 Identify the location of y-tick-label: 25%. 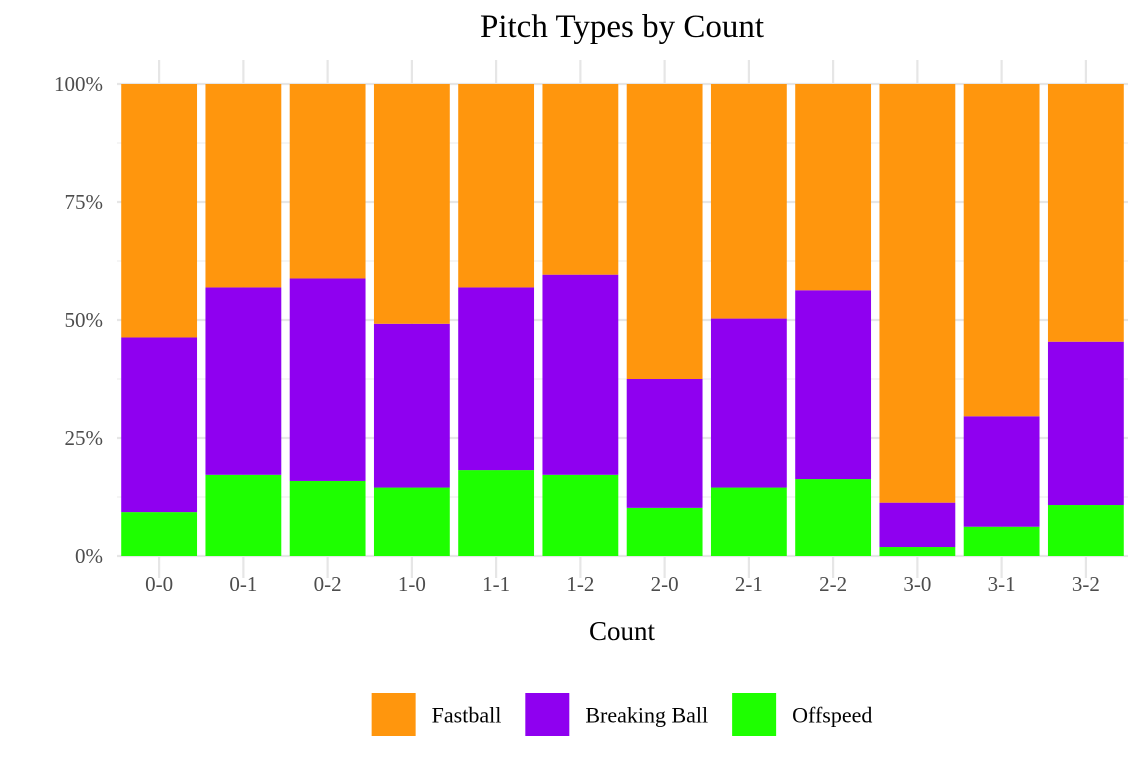
(84, 438).